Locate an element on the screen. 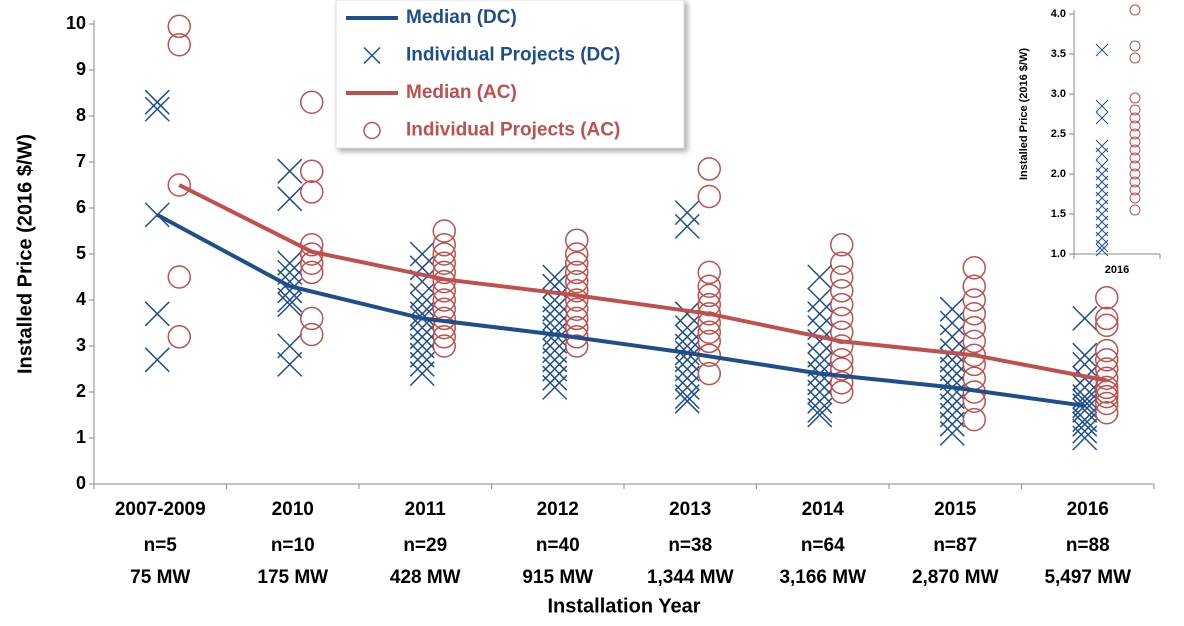  y-tick-label: 4.0 is located at coordinates (1058, 14).